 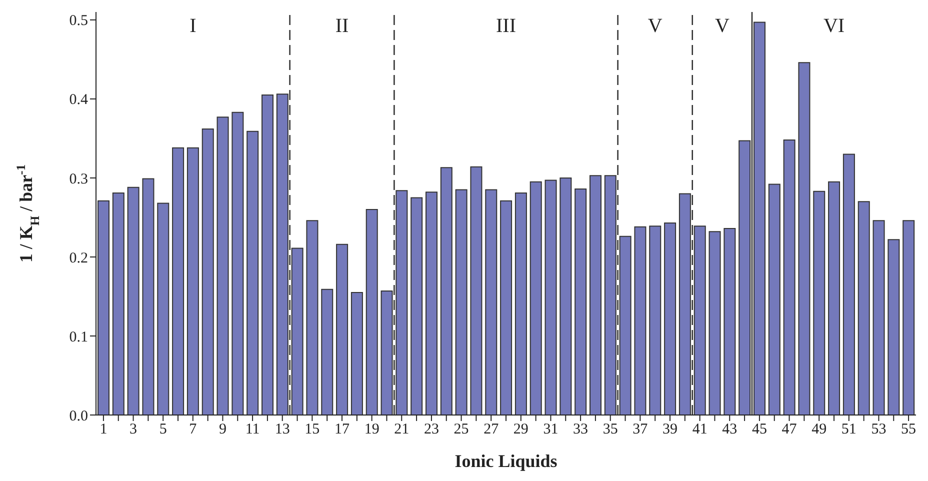 I want to click on x-tick-label: 35, so click(x=610, y=430).